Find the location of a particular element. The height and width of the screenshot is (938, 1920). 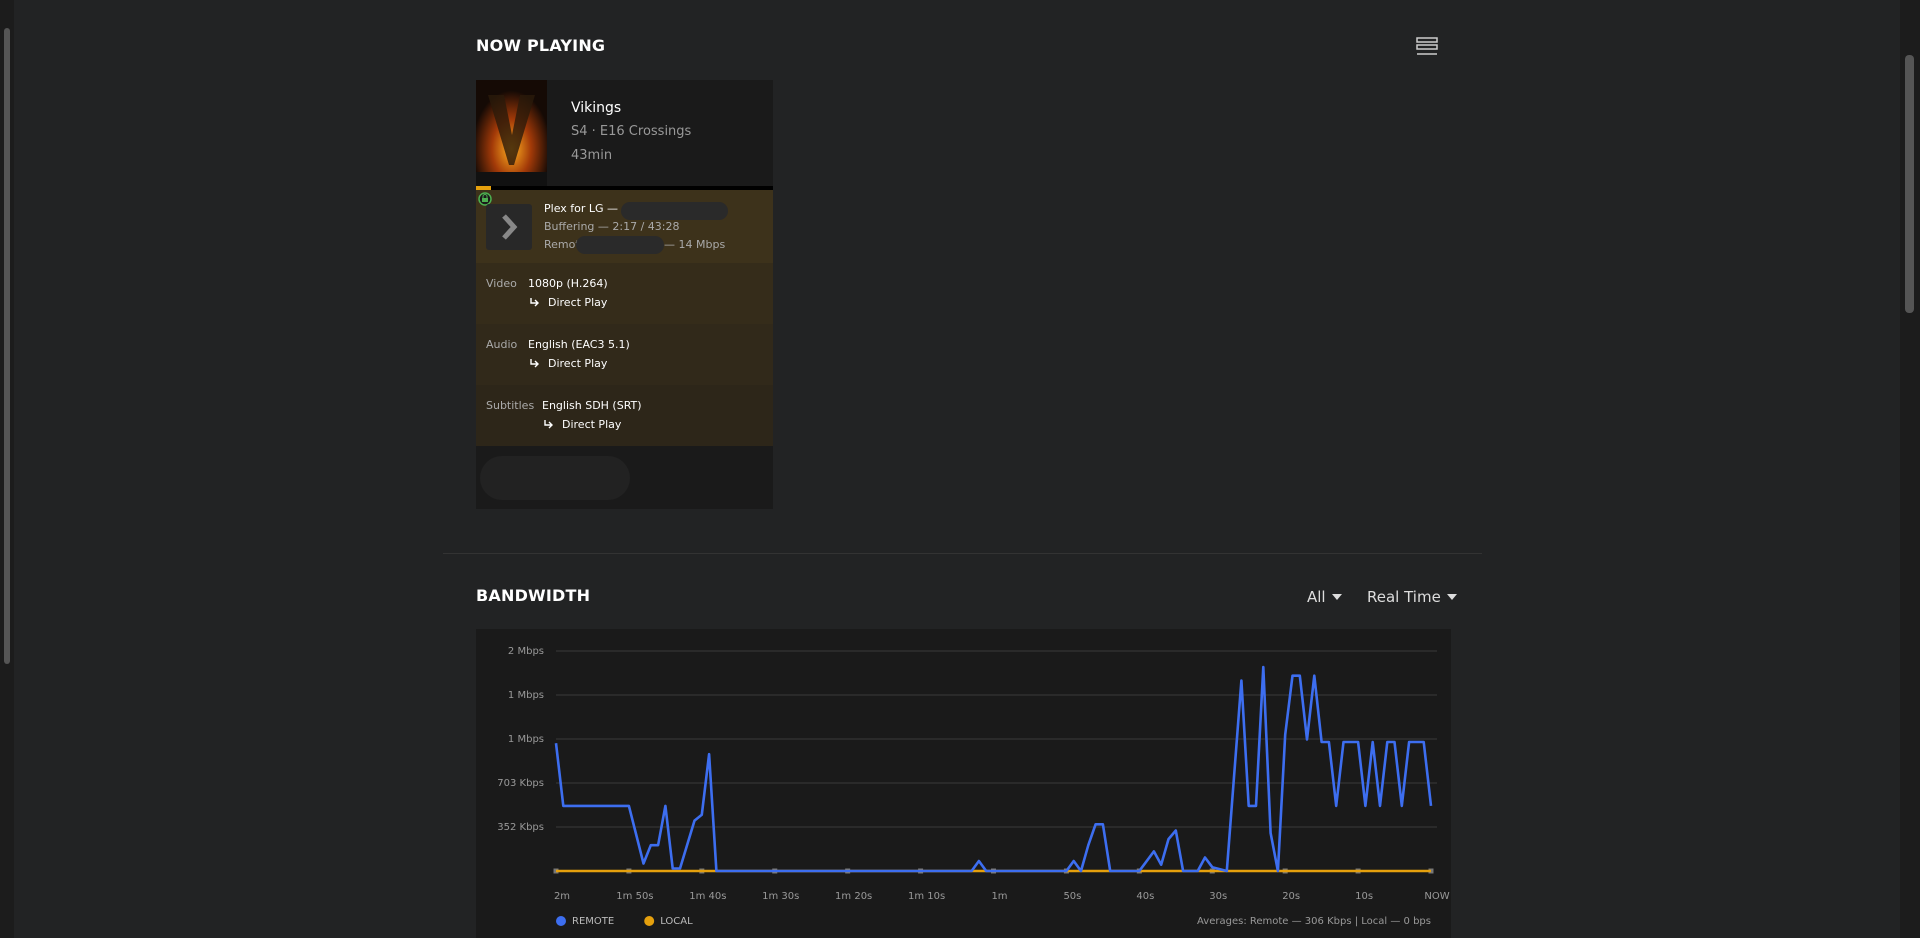

range-dropdown: Real Time is located at coordinates (1412, 597).